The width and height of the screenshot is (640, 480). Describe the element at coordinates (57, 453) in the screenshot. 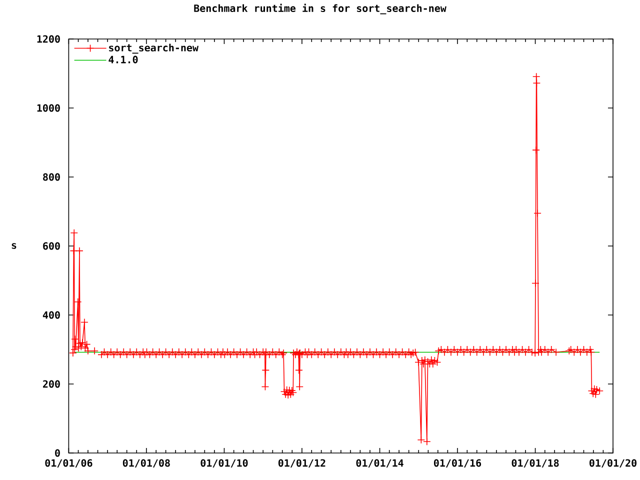

I see `y-tick-label: 0` at that location.